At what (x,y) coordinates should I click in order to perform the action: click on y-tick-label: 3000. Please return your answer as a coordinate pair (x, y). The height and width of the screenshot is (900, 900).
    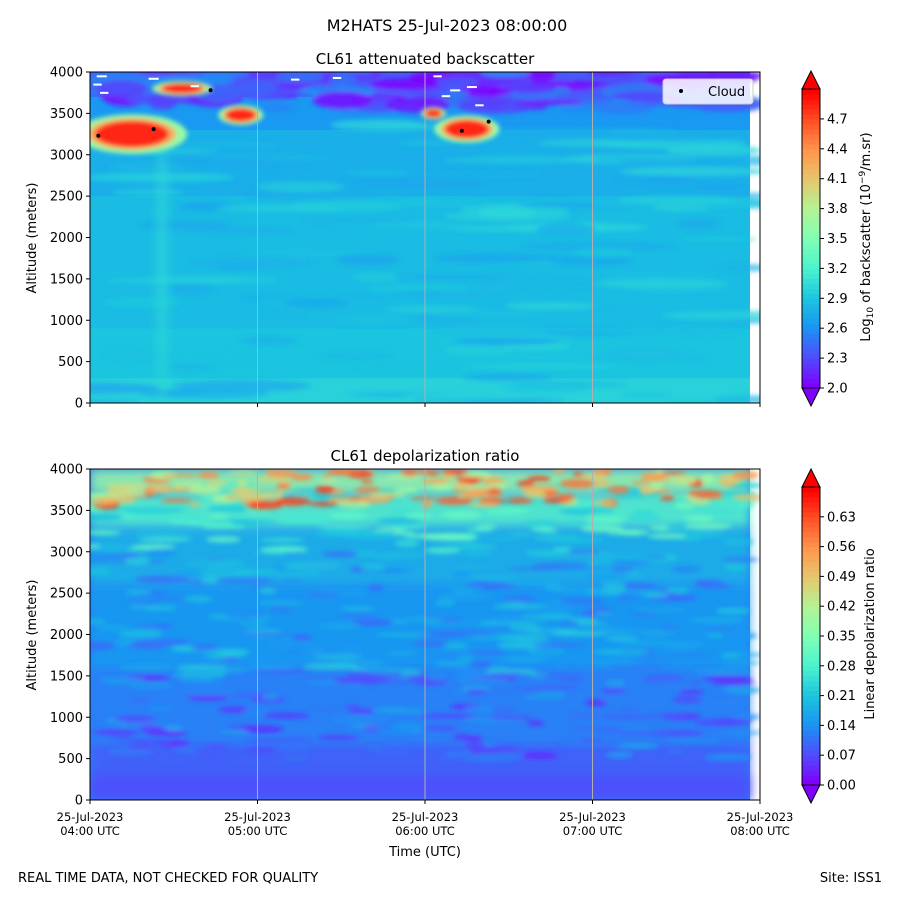
    Looking at the image, I should click on (66, 155).